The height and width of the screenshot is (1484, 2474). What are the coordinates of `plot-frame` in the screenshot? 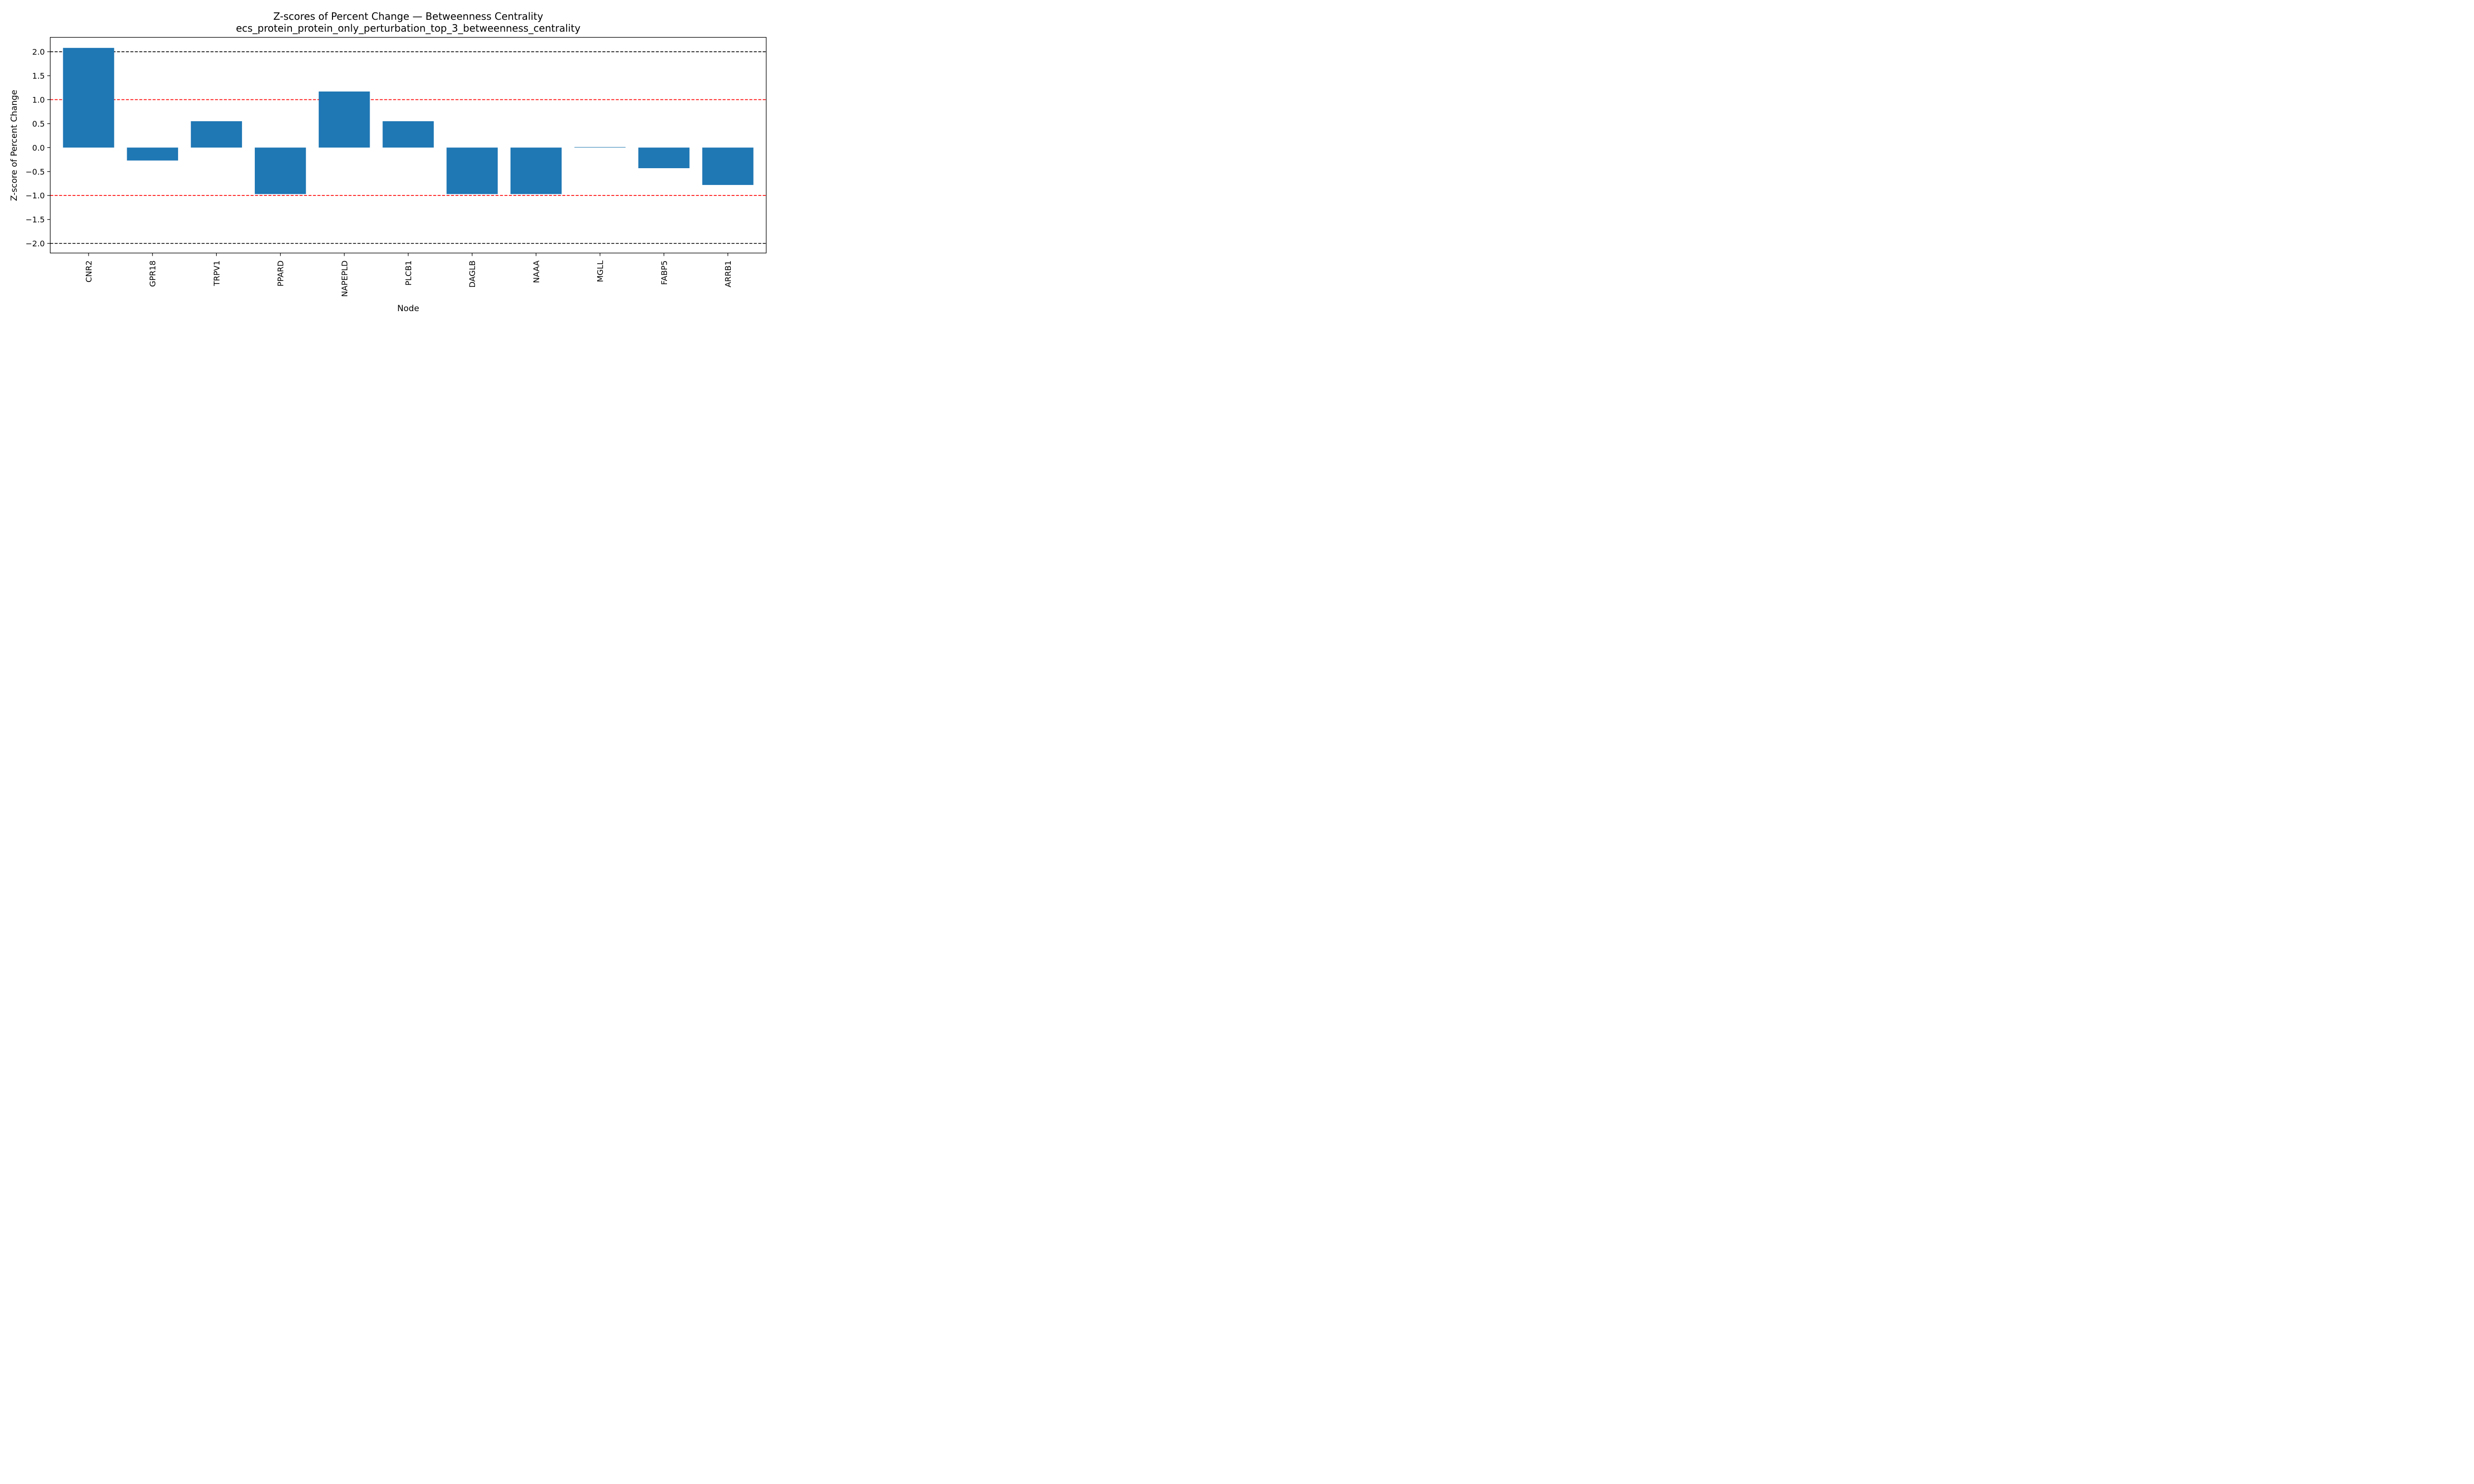 It's located at (408, 145).